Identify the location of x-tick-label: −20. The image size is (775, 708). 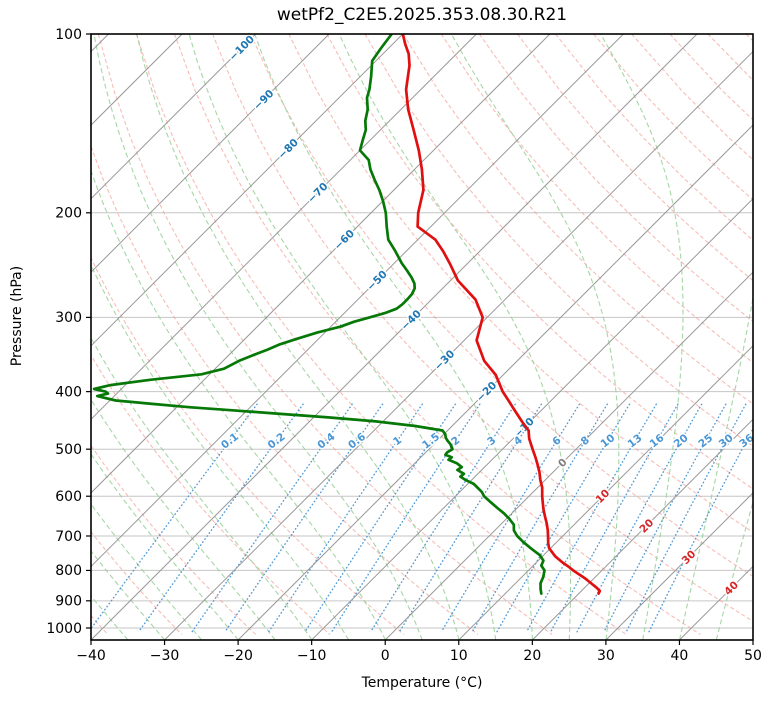
(238, 656).